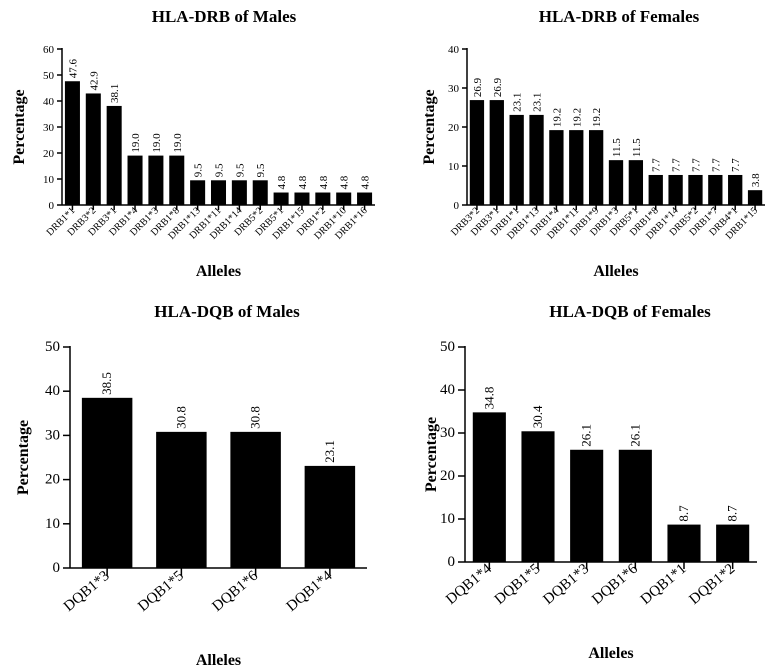  I want to click on x-category-label: DQB1*1, so click(664, 584).